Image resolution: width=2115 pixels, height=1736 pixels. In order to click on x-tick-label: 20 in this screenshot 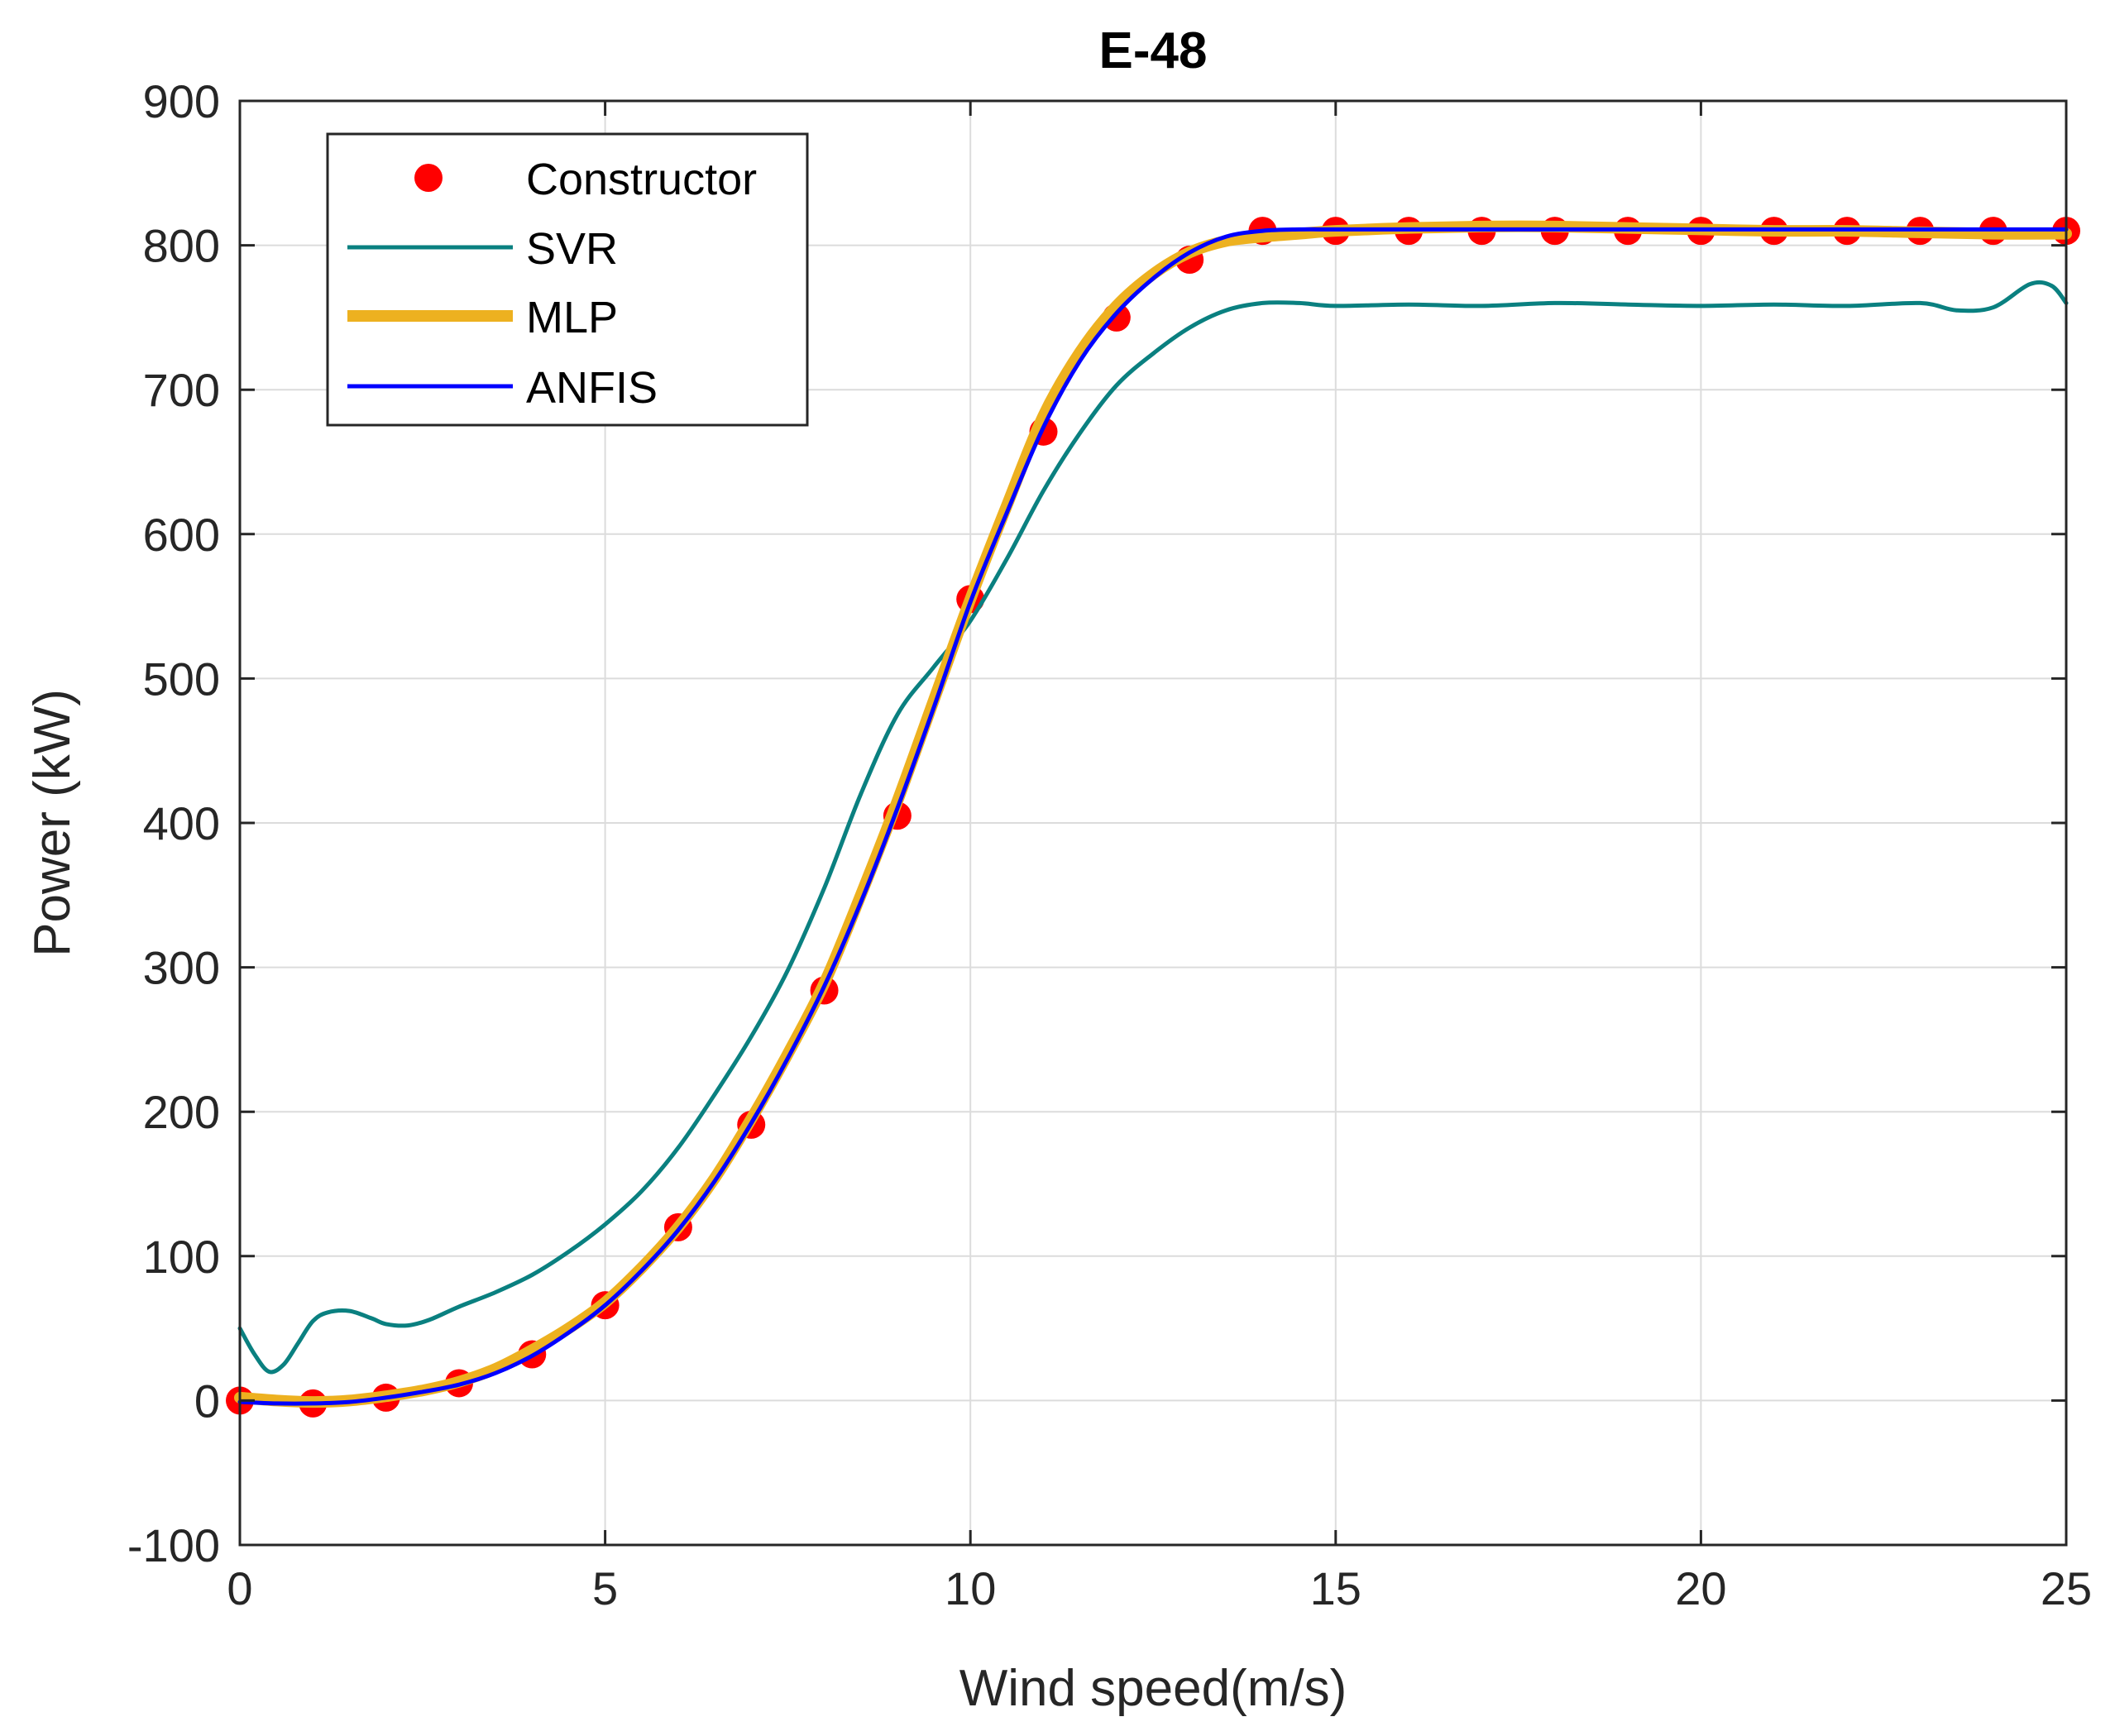, I will do `click(1701, 1588)`.